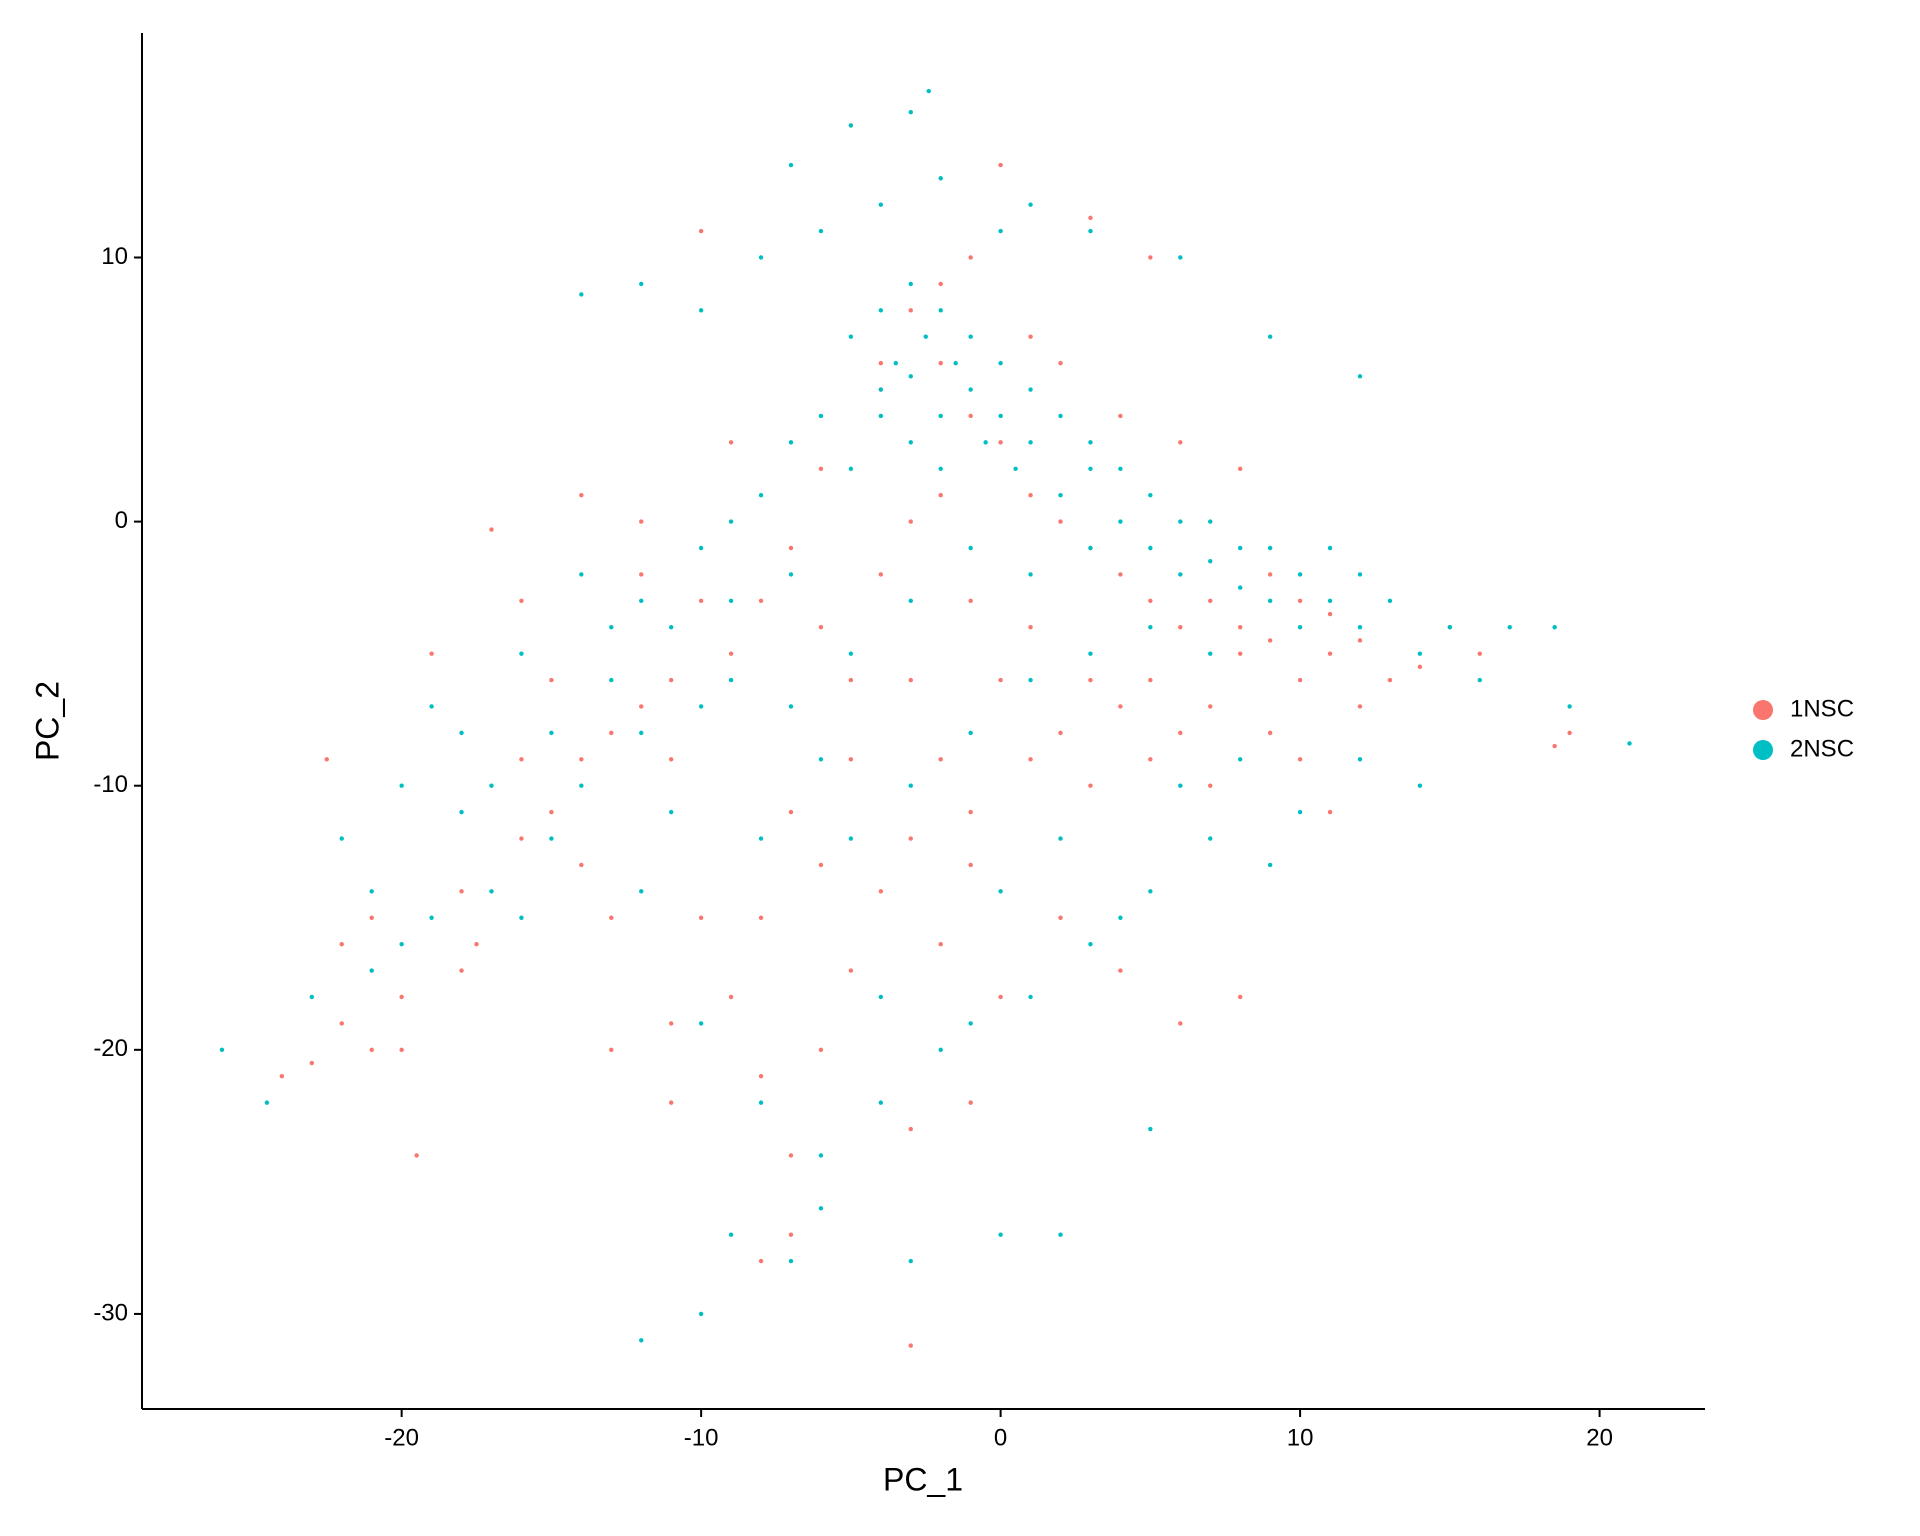  I want to click on y-tick-label: 0, so click(121, 520).